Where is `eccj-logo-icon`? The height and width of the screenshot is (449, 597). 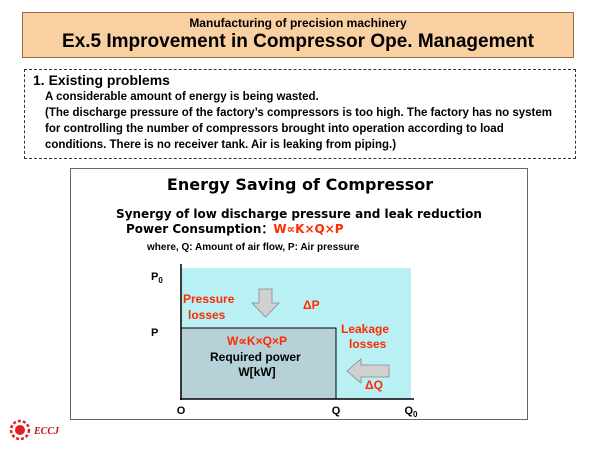
eccj-logo-icon is located at coordinates (20, 430).